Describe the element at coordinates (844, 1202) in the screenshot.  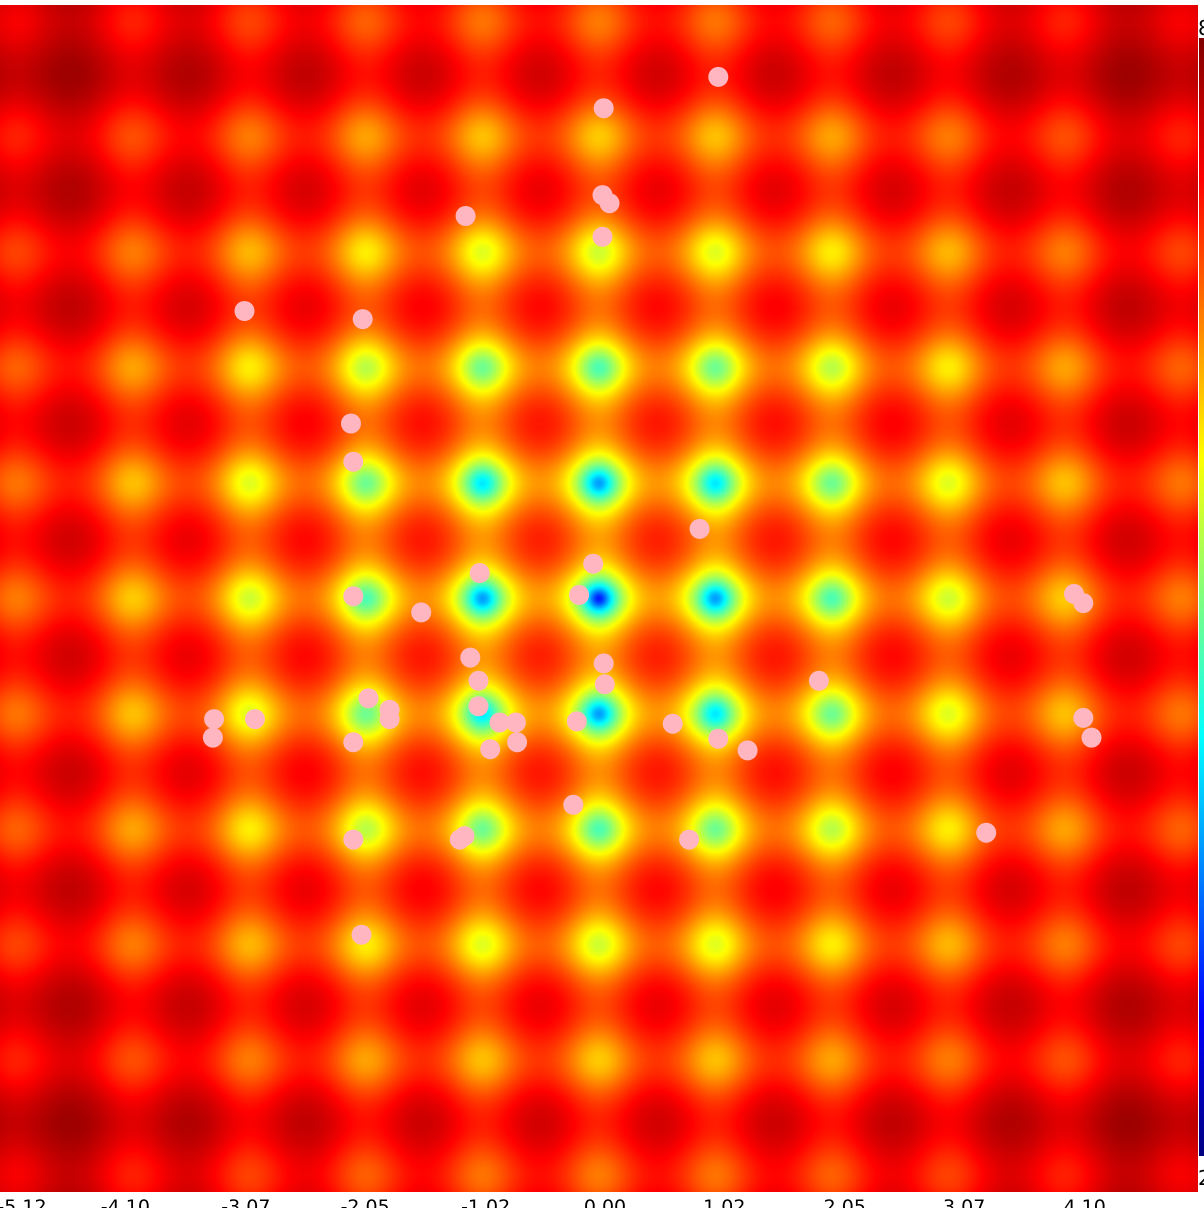
I see `x-tick-label: 2.05` at that location.